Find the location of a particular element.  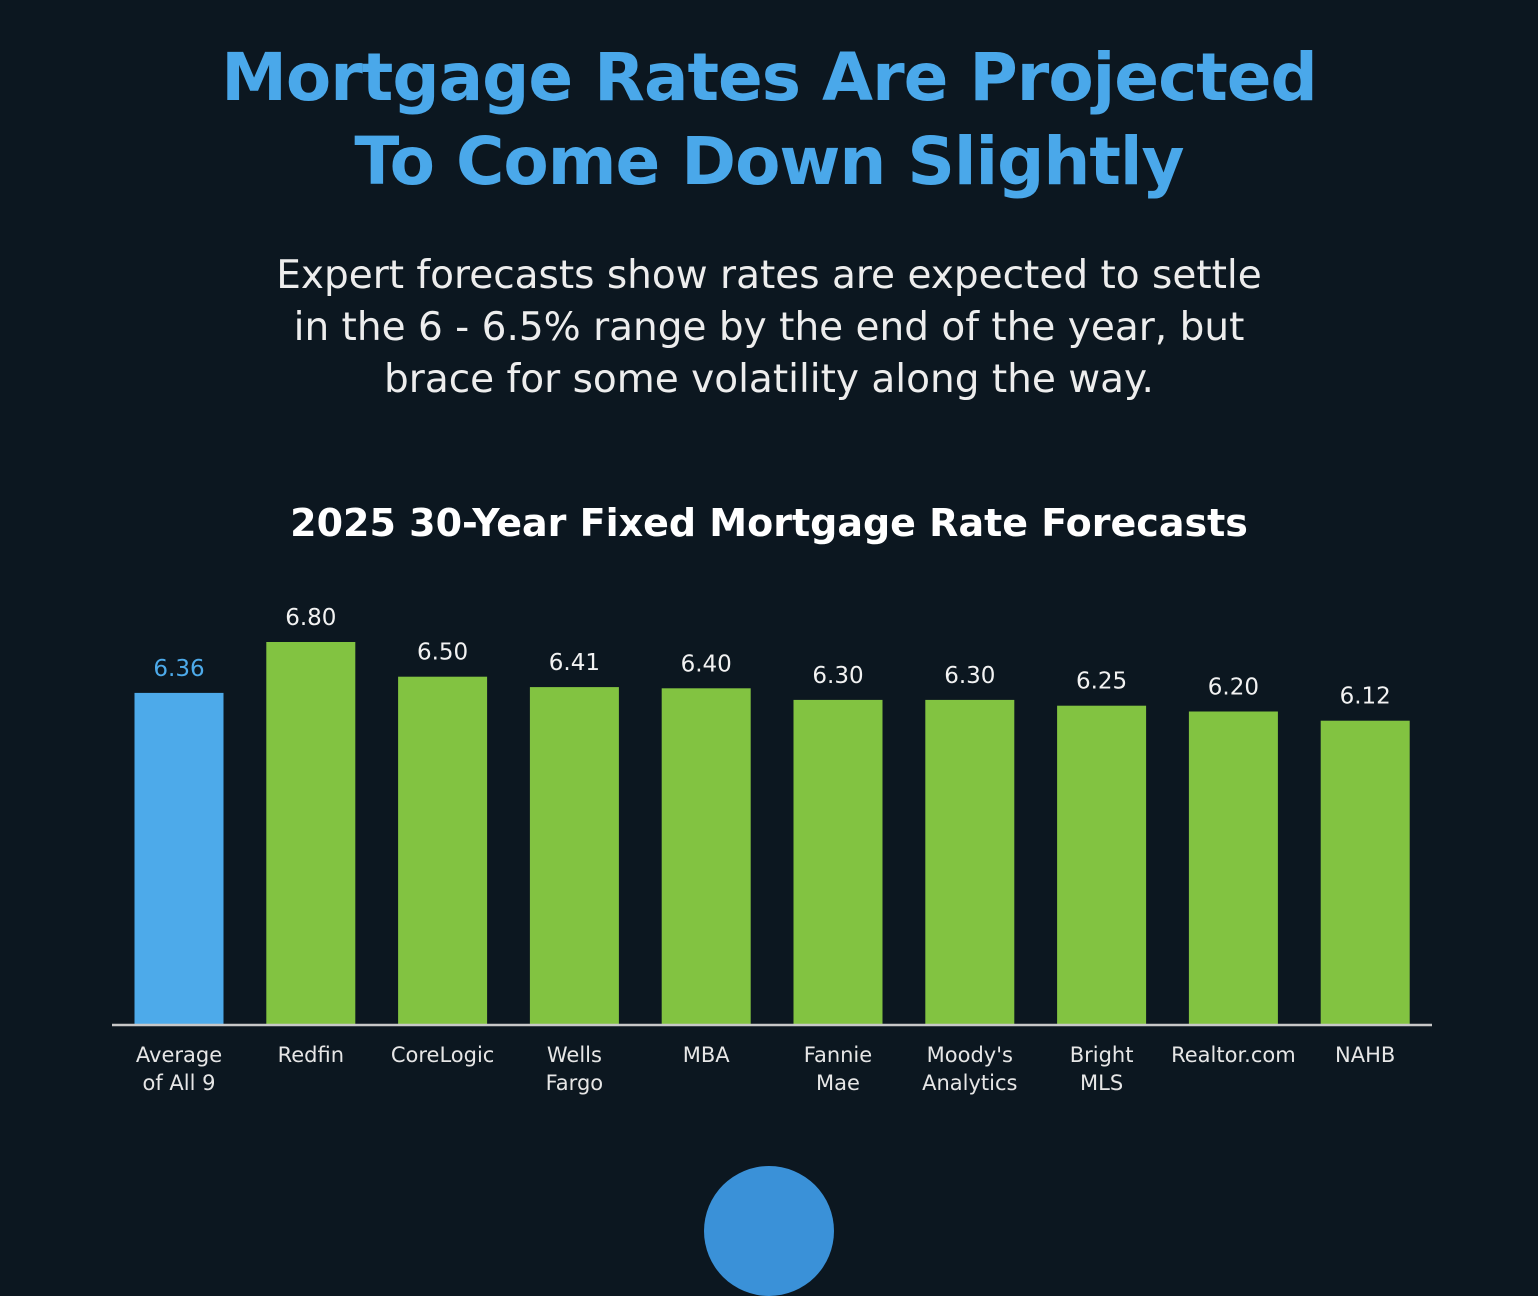

category-label-4: MBA is located at coordinates (707, 1055).